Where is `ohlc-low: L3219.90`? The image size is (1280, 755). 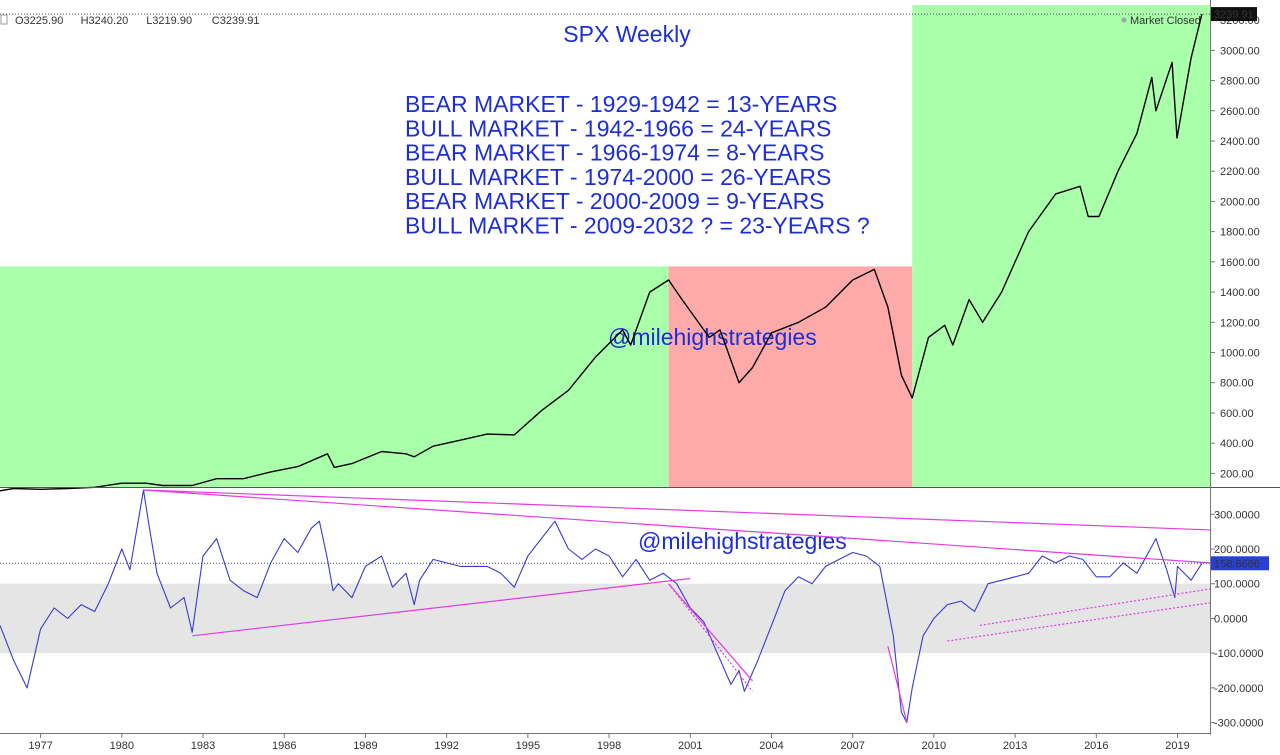
ohlc-low: L3219.90 is located at coordinates (169, 21).